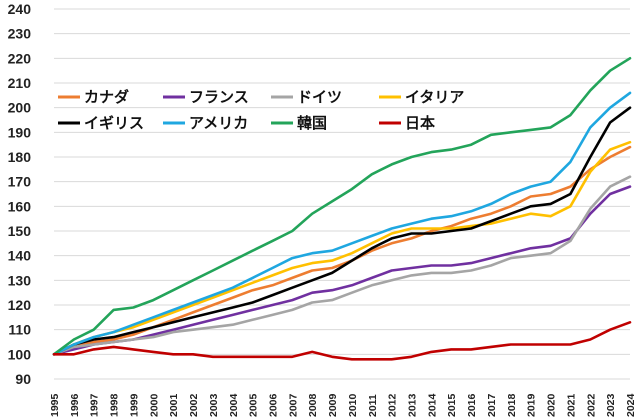  What do you see at coordinates (194, 405) in the screenshot?
I see `x-tick-label: 2002` at bounding box center [194, 405].